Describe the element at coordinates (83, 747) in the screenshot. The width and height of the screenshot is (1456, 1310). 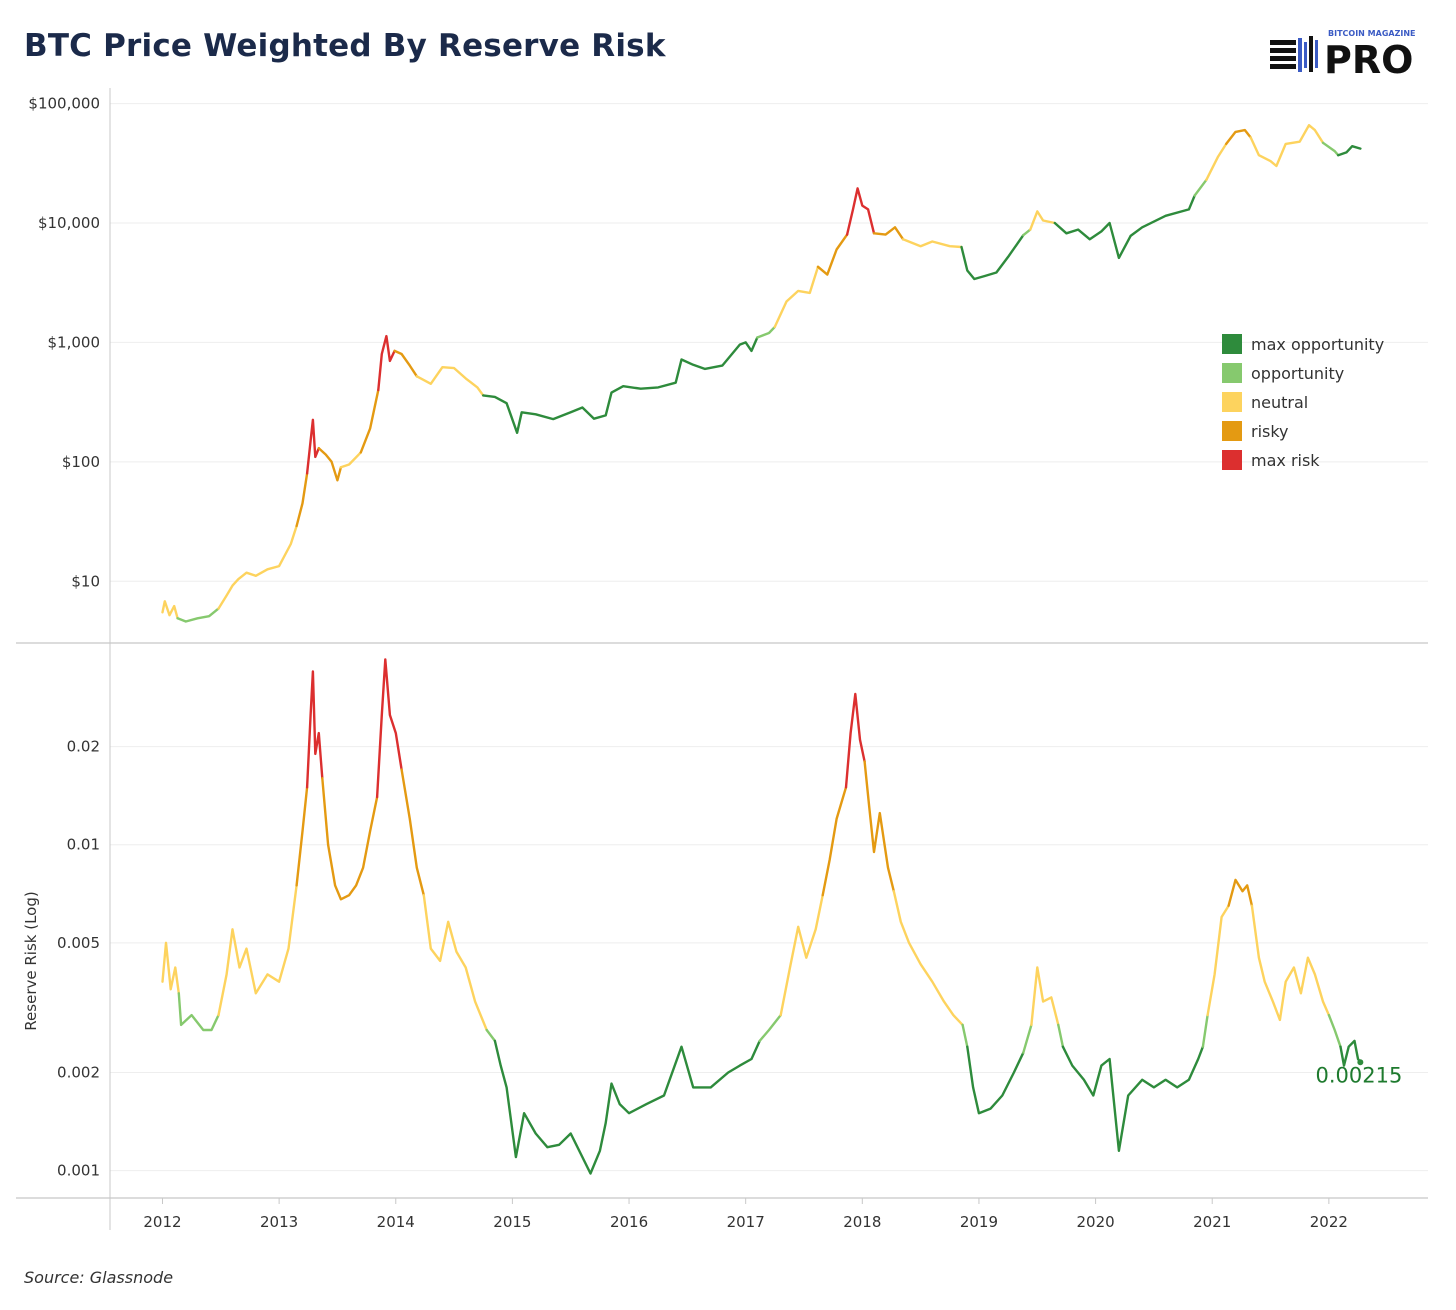
I see `reserve_risk-ytick-label: 0.02` at that location.